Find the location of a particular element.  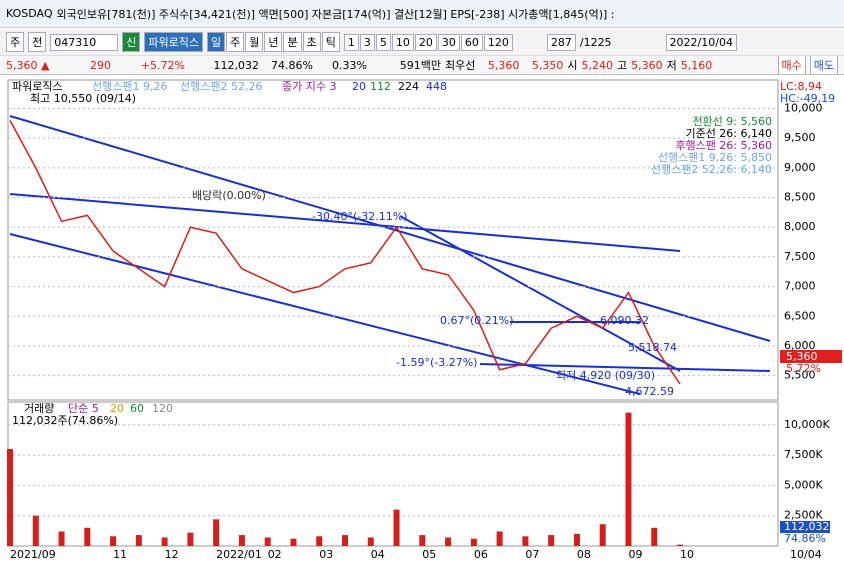

flag: 신 is located at coordinates (131, 42).